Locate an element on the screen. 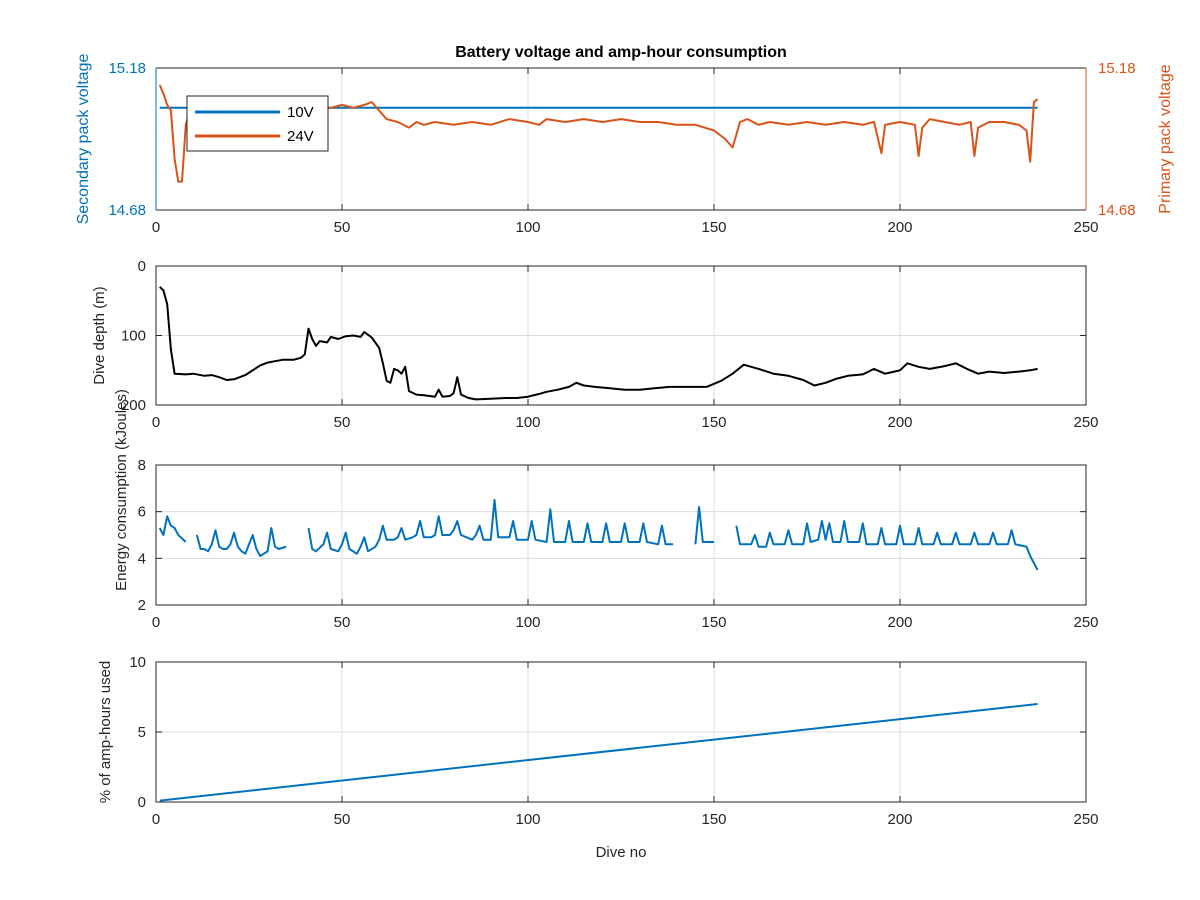 The height and width of the screenshot is (900, 1200). y-tick-label: 6 is located at coordinates (142, 512).